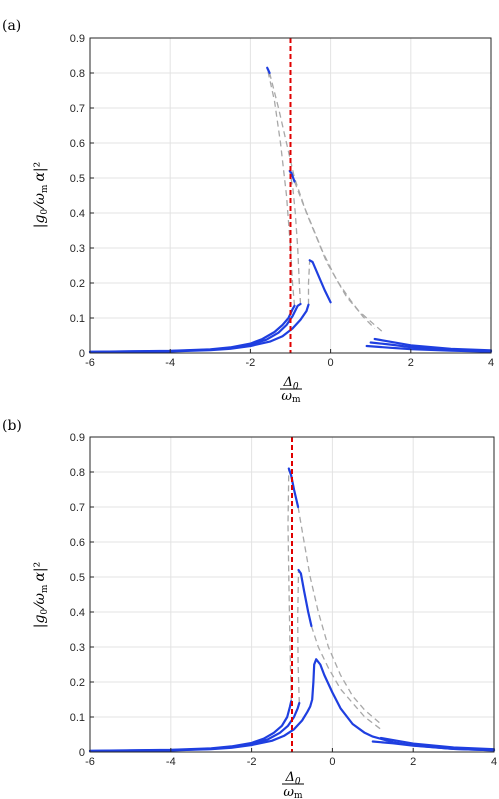  What do you see at coordinates (320, 281) in the screenshot?
I see `curve-2-stable-upper-branch` at bounding box center [320, 281].